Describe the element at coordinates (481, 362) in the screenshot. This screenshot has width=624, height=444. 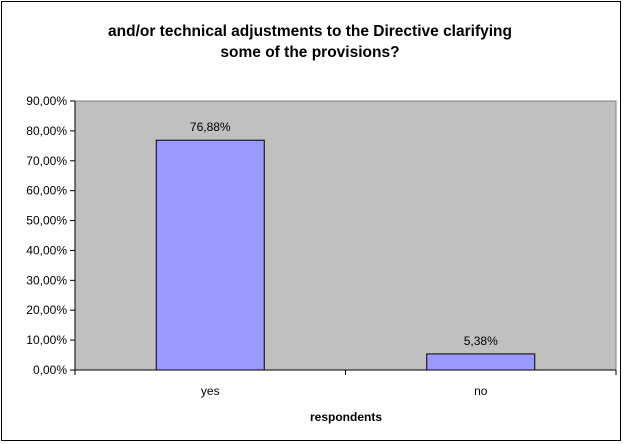
I see `bar-no` at that location.